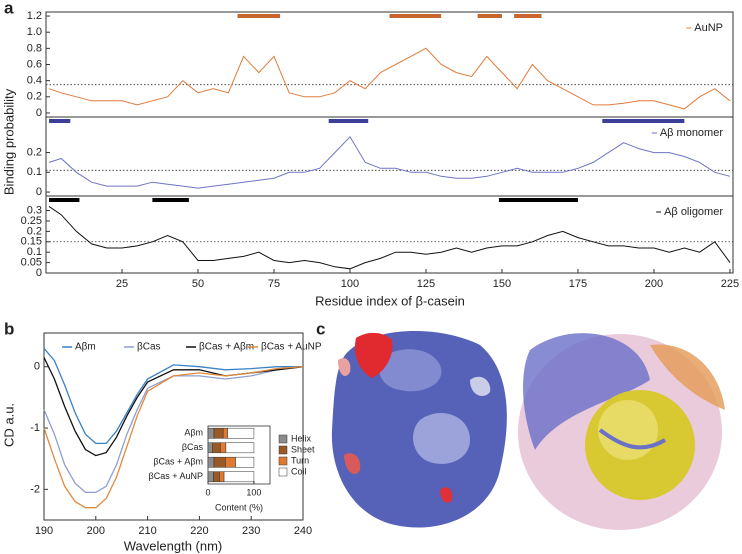 The height and width of the screenshot is (554, 742). What do you see at coordinates (31, 263) in the screenshot?
I see `y-tick-label: 0.05` at bounding box center [31, 263].